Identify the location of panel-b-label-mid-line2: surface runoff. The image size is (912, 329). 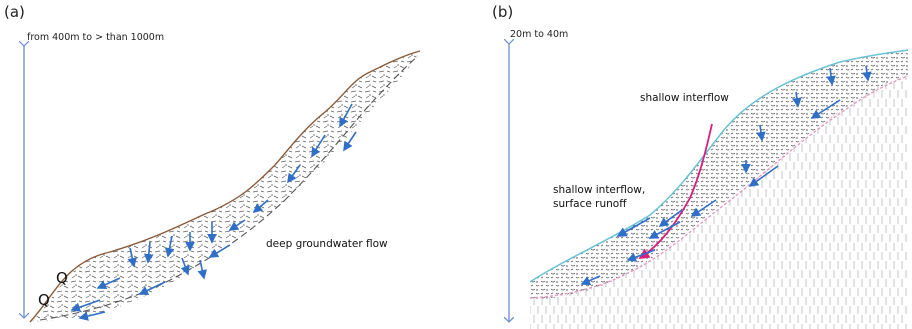
(590, 204).